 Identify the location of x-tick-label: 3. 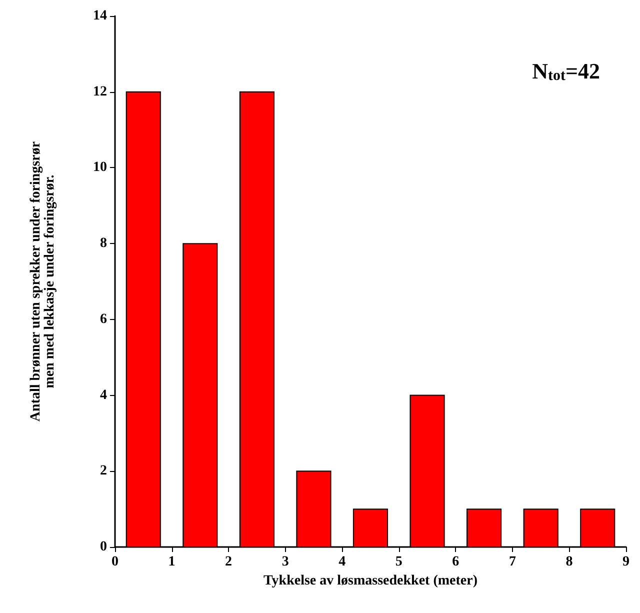
(285, 562).